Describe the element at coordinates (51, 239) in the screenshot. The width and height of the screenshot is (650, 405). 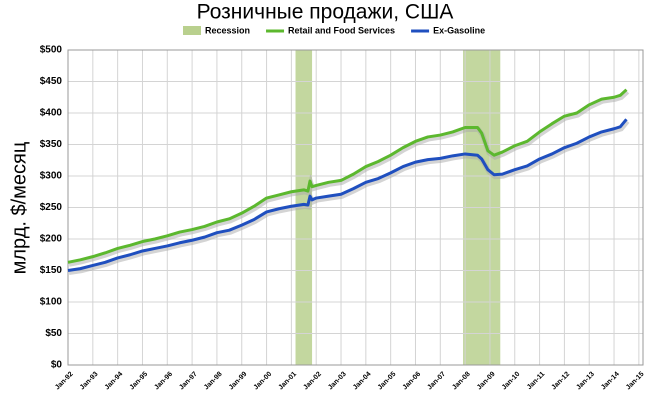
I see `y-tick-label: $200` at that location.